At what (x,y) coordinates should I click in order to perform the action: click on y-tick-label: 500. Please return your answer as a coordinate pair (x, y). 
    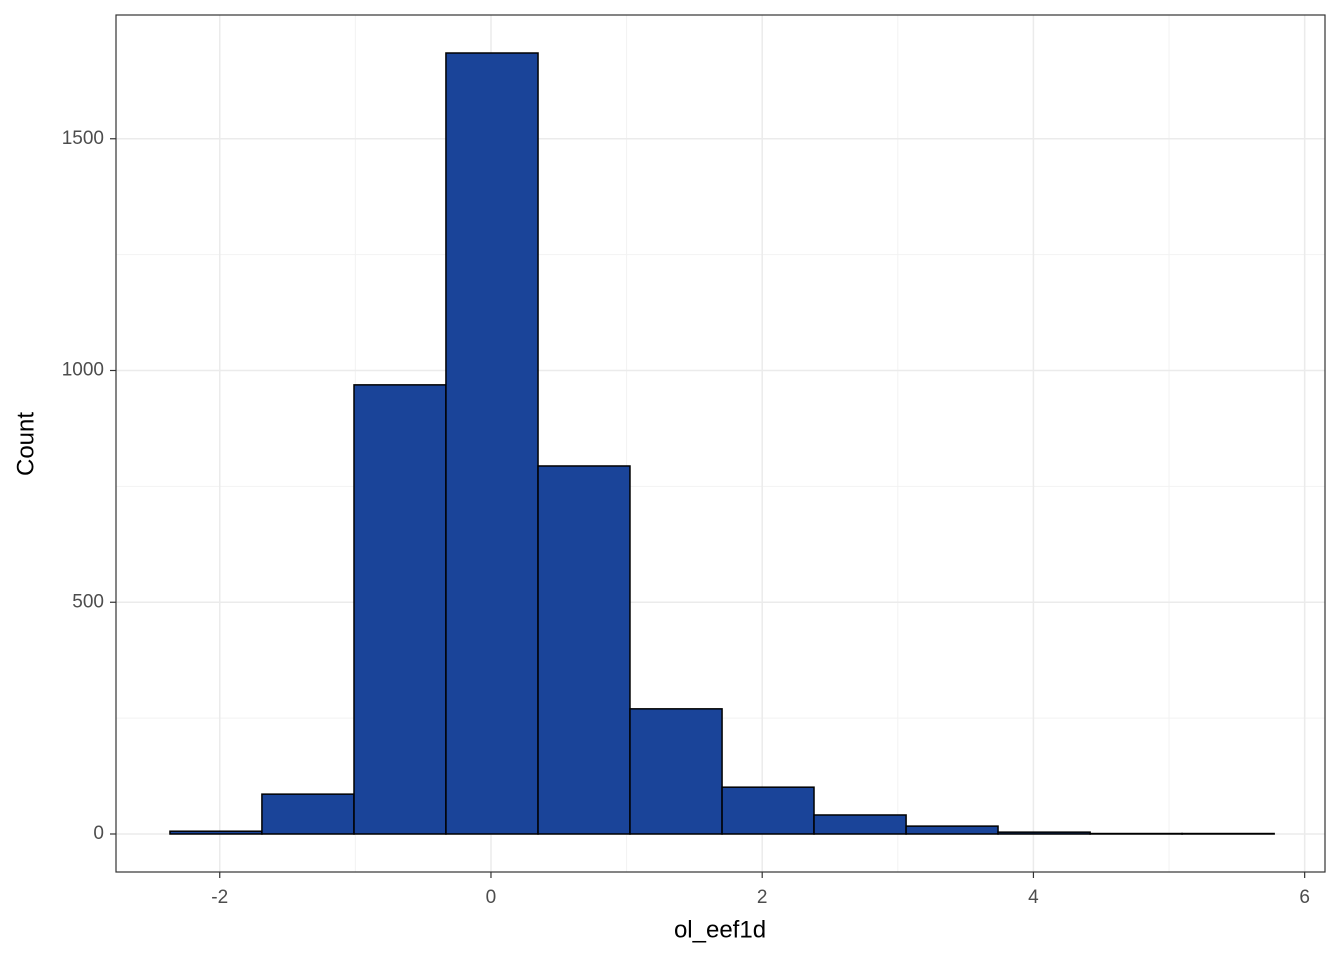
    Looking at the image, I should click on (88, 601).